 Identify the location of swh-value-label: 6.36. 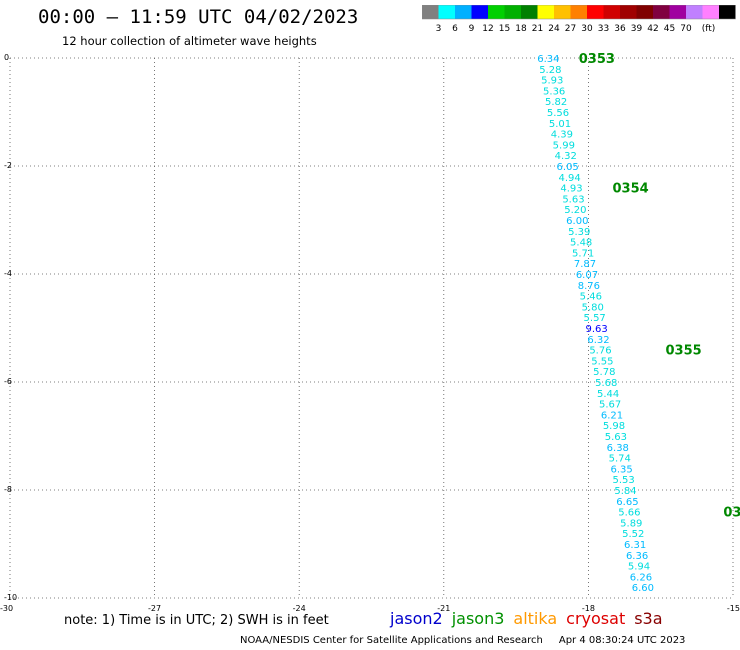
(637, 556).